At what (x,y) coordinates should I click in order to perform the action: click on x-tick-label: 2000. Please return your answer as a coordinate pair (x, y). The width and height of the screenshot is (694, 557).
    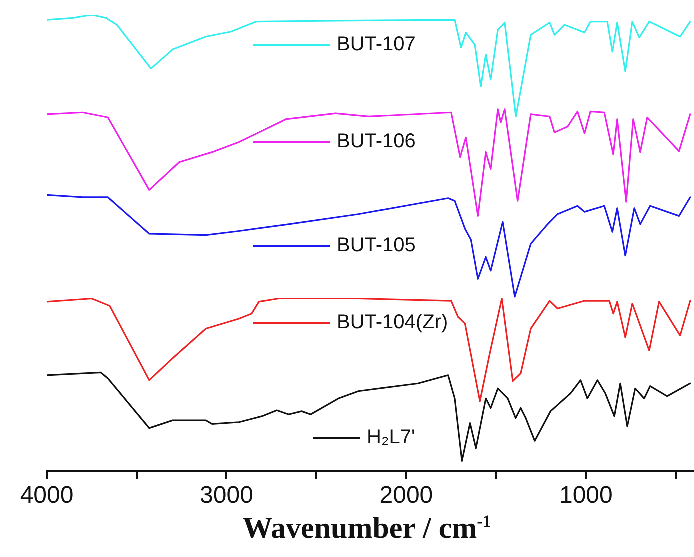
    Looking at the image, I should click on (407, 496).